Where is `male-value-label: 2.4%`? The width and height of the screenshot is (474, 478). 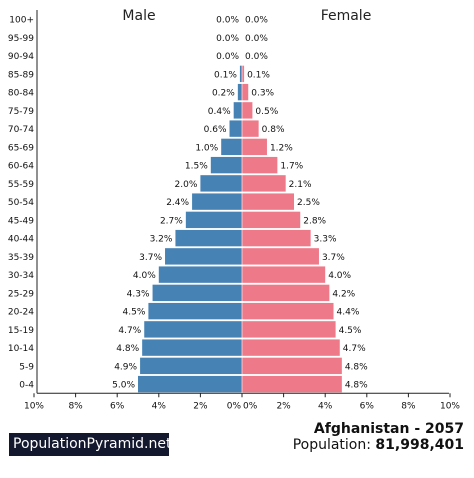
male-value-label: 2.4% is located at coordinates (177, 203).